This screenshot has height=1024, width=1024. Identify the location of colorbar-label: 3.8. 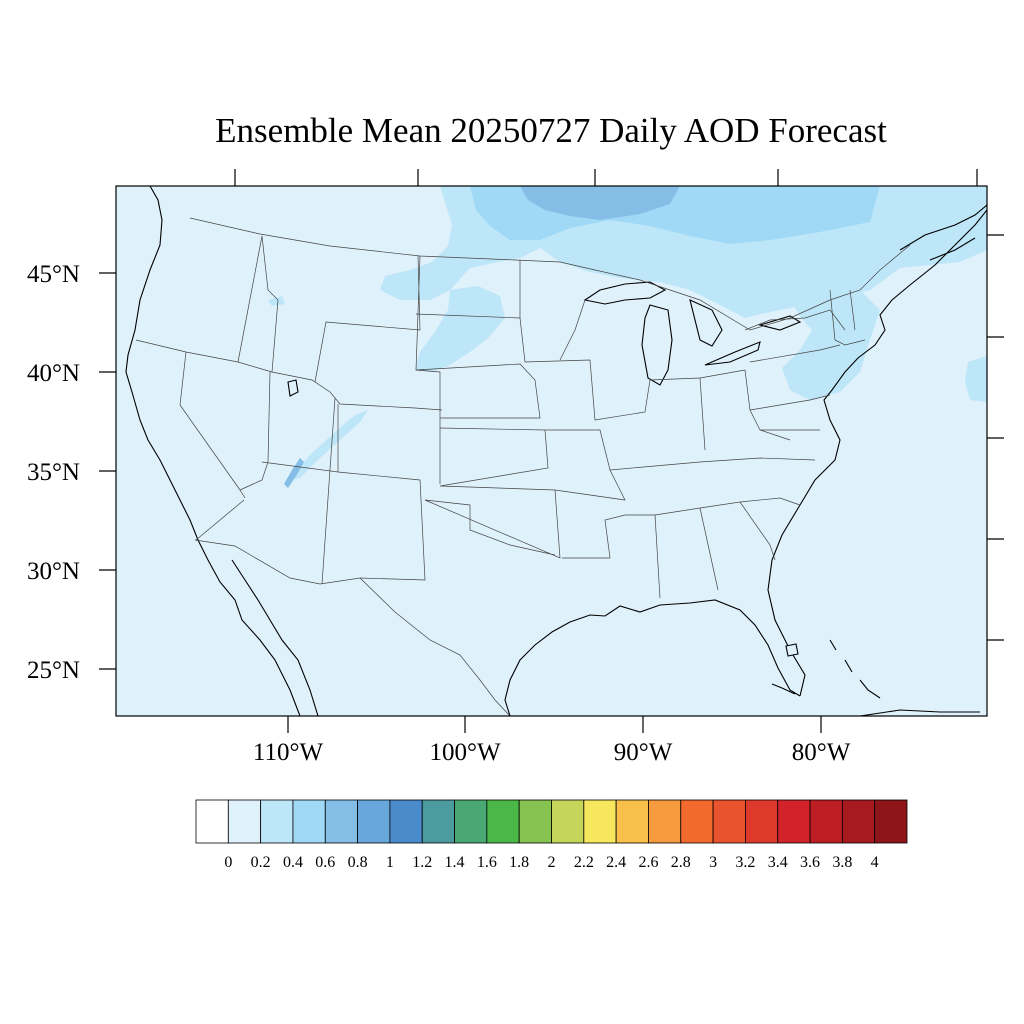
(842, 862).